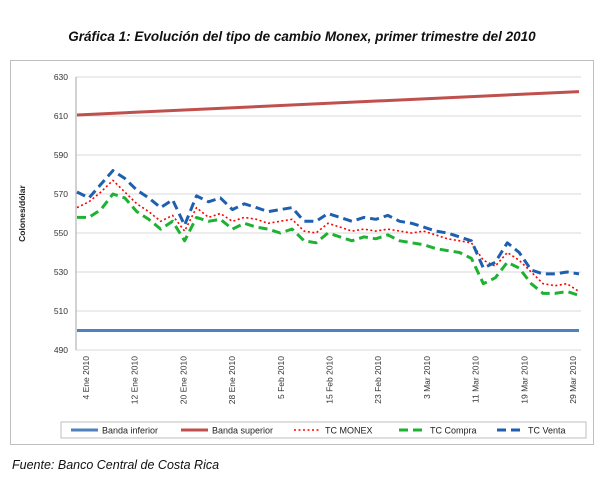  Describe the element at coordinates (61, 272) in the screenshot. I see `y-tick-label: 530` at that location.